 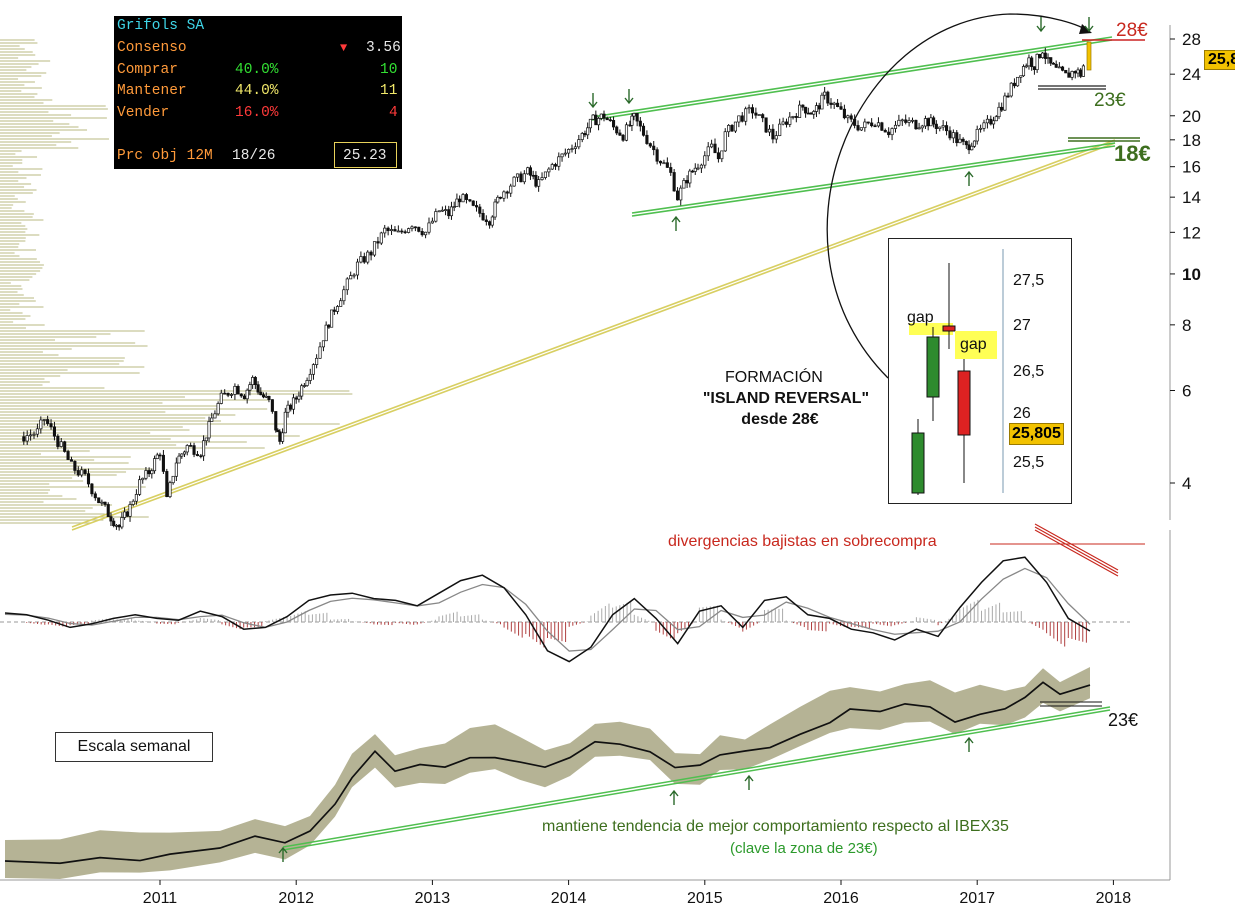 I want to click on price-tick-label: 4, so click(x=1186, y=483).